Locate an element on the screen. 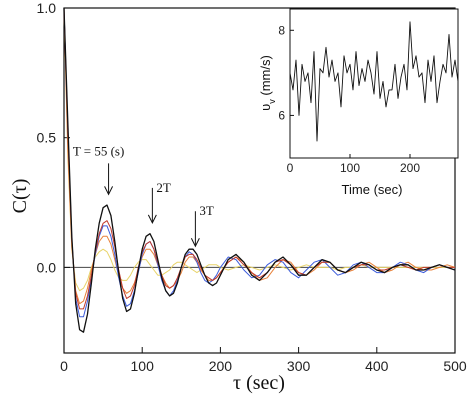 Image resolution: width=474 pixels, height=402 pixels. inset-x-tick-label: 100 is located at coordinates (350, 168).